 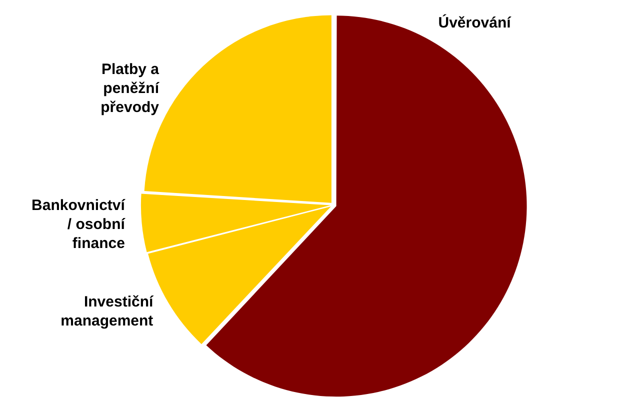 What do you see at coordinates (107, 311) in the screenshot?
I see `slice-label: Investiční management` at bounding box center [107, 311].